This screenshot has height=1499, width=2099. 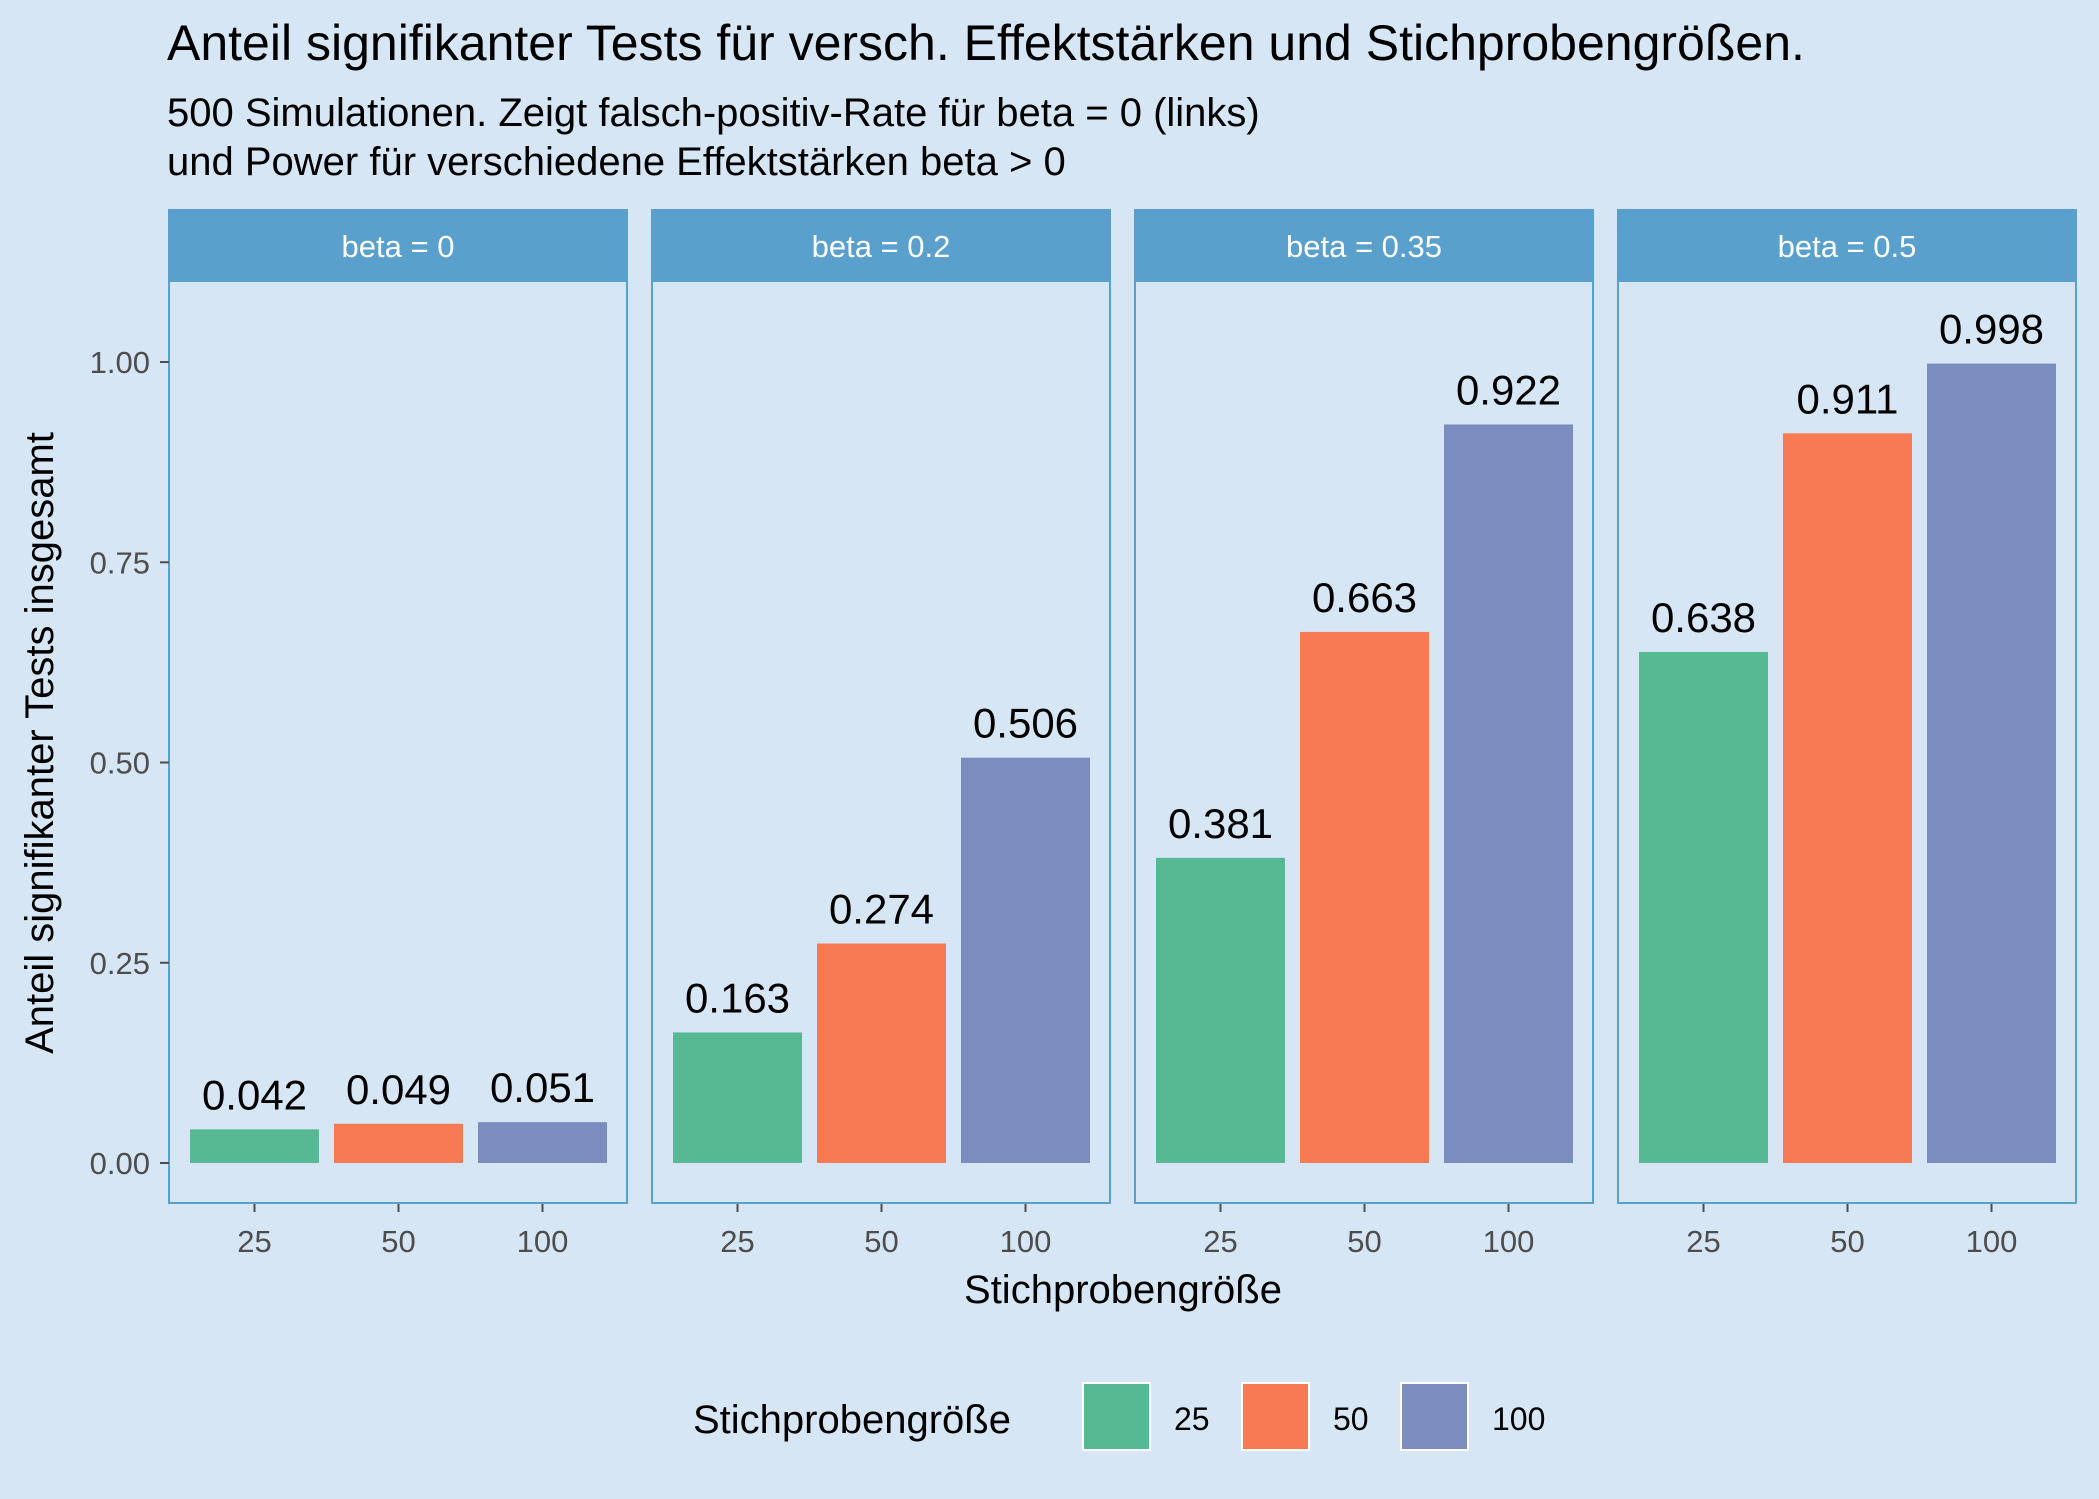 I want to click on facet-strip-label: beta = 0.35, so click(x=1364, y=246).